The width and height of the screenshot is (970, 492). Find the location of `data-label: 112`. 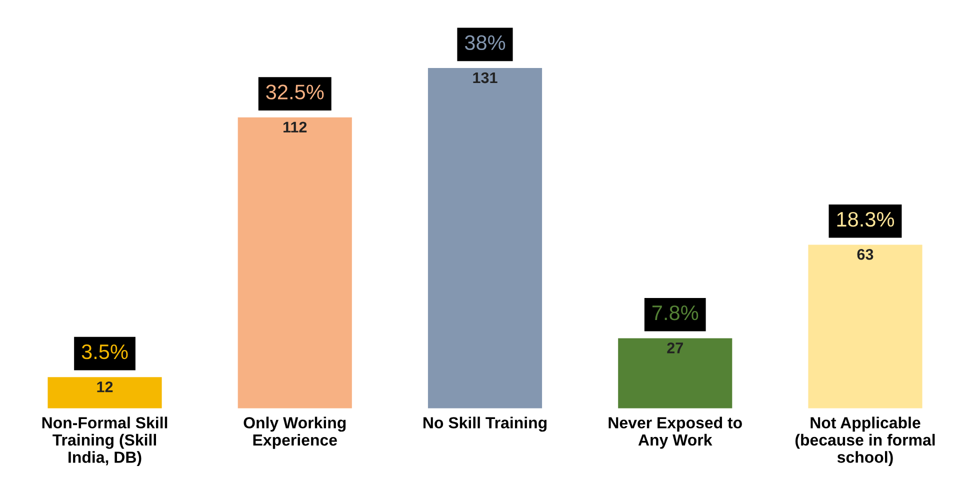

data-label: 112 is located at coordinates (295, 127).